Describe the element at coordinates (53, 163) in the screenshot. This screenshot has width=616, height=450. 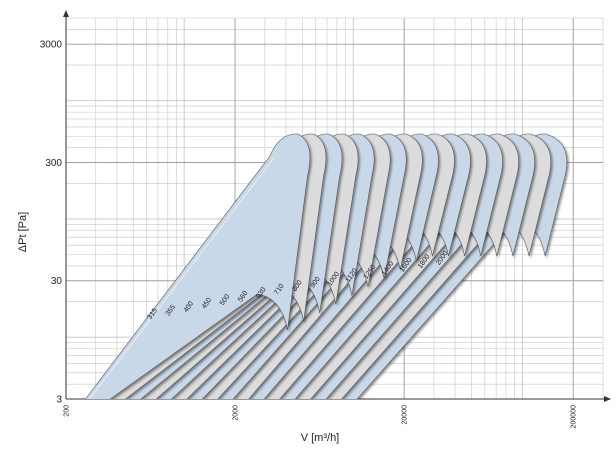
I see `y-tick-label: 300` at that location.